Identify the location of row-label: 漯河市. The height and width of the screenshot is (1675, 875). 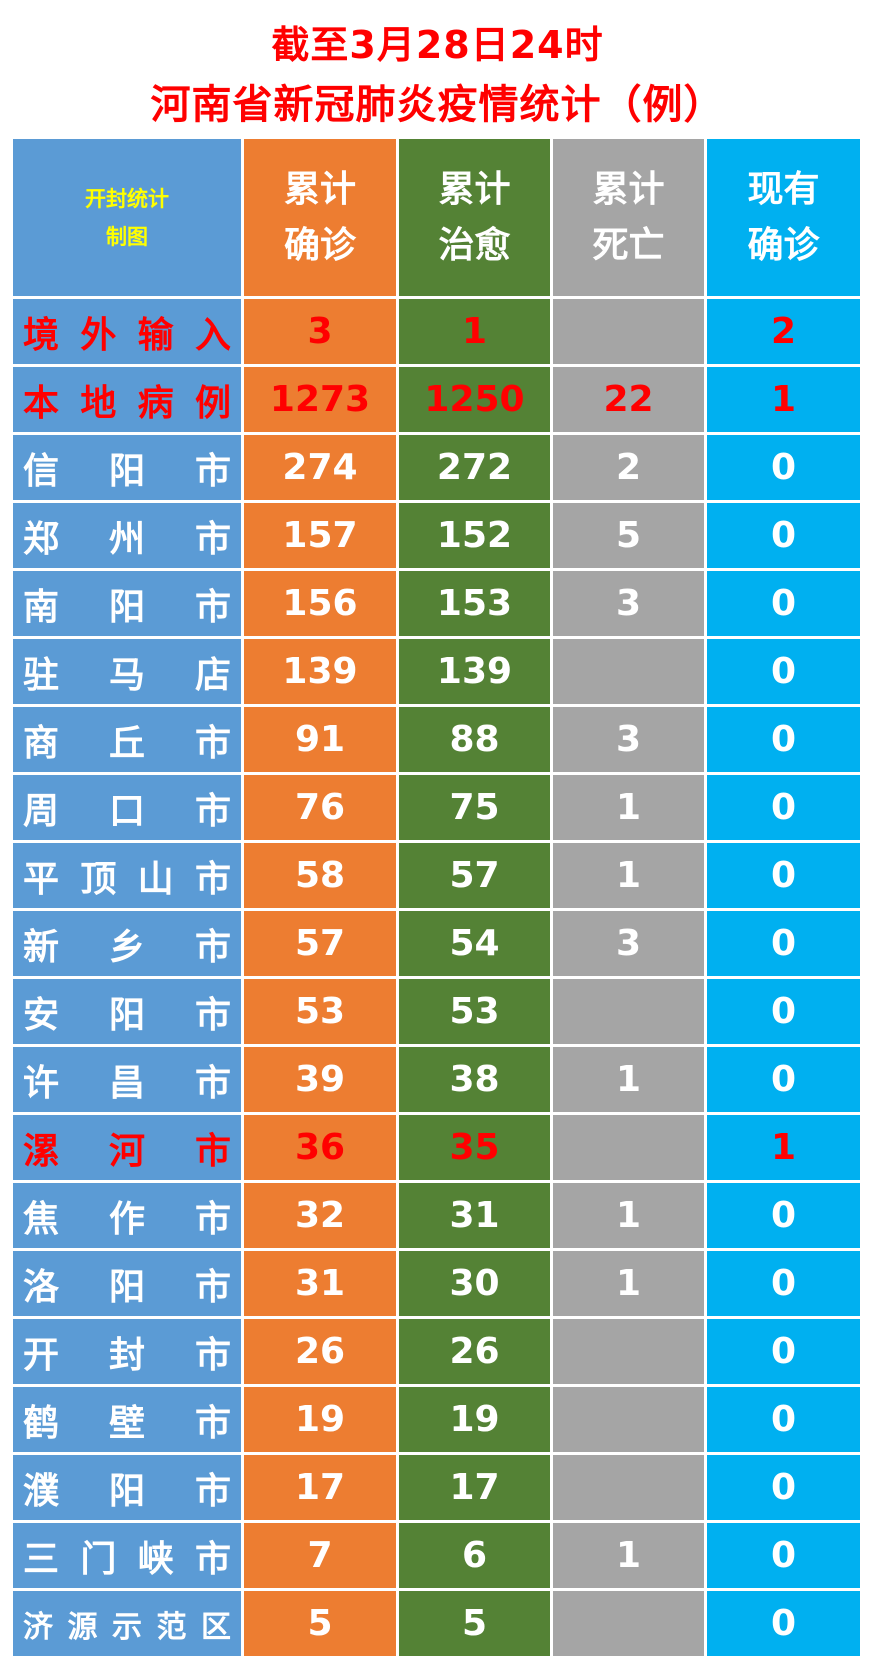
(127, 1147).